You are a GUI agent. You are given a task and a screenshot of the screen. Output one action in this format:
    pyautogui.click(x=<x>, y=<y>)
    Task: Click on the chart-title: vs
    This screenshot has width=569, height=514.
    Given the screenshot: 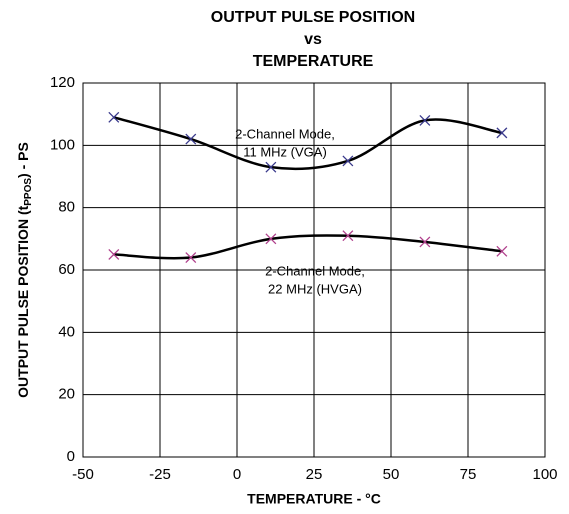 What is the action you would take?
    pyautogui.click(x=313, y=39)
    